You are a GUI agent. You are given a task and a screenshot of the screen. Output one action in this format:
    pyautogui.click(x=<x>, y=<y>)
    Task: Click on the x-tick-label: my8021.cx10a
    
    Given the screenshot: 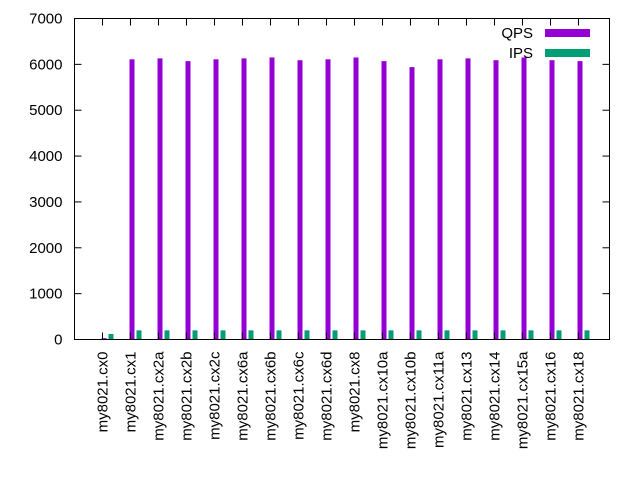 What is the action you would take?
    pyautogui.click(x=383, y=400)
    